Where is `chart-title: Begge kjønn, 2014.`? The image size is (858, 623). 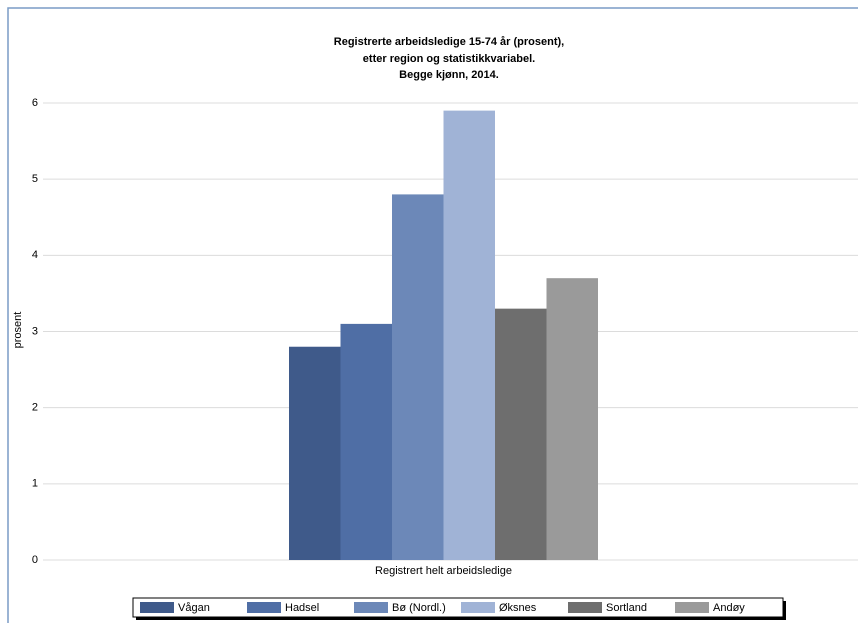 chart-title: Begge kjønn, 2014. is located at coordinates (449, 75).